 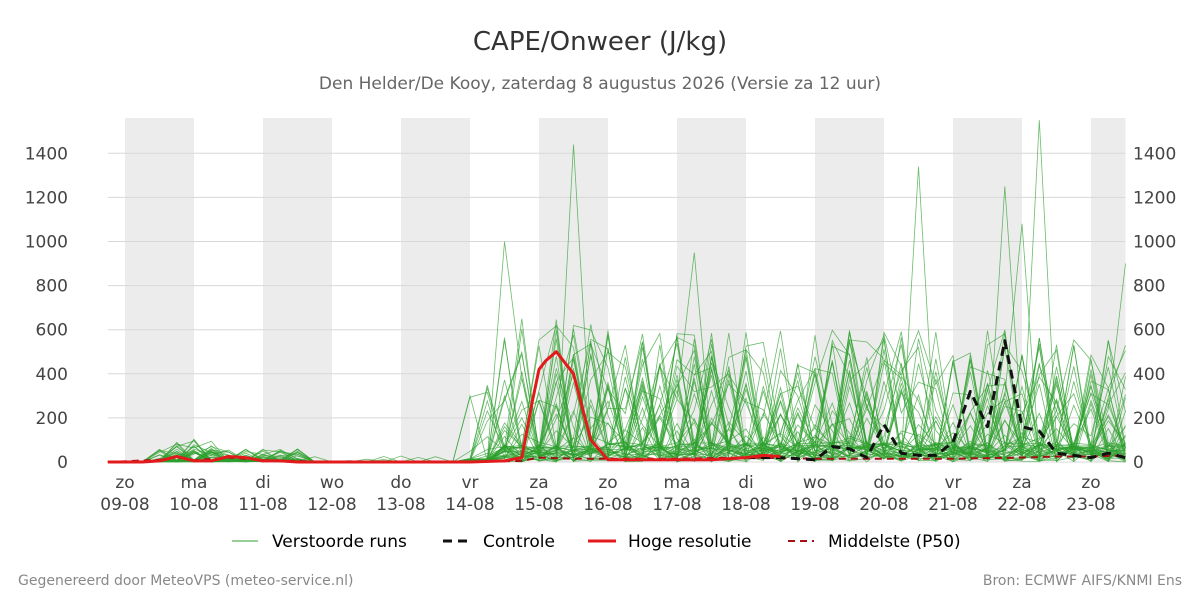 I want to click on y-tick-right-1200: 1200, so click(x=1154, y=198).